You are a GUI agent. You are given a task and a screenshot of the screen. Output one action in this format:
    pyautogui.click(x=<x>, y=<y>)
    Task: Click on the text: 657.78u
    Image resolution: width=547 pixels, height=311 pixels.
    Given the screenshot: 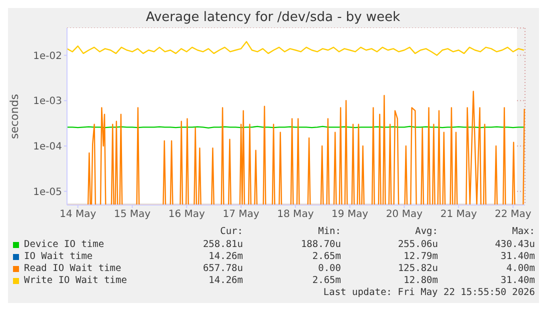 What is the action you would take?
    pyautogui.click(x=222, y=268)
    